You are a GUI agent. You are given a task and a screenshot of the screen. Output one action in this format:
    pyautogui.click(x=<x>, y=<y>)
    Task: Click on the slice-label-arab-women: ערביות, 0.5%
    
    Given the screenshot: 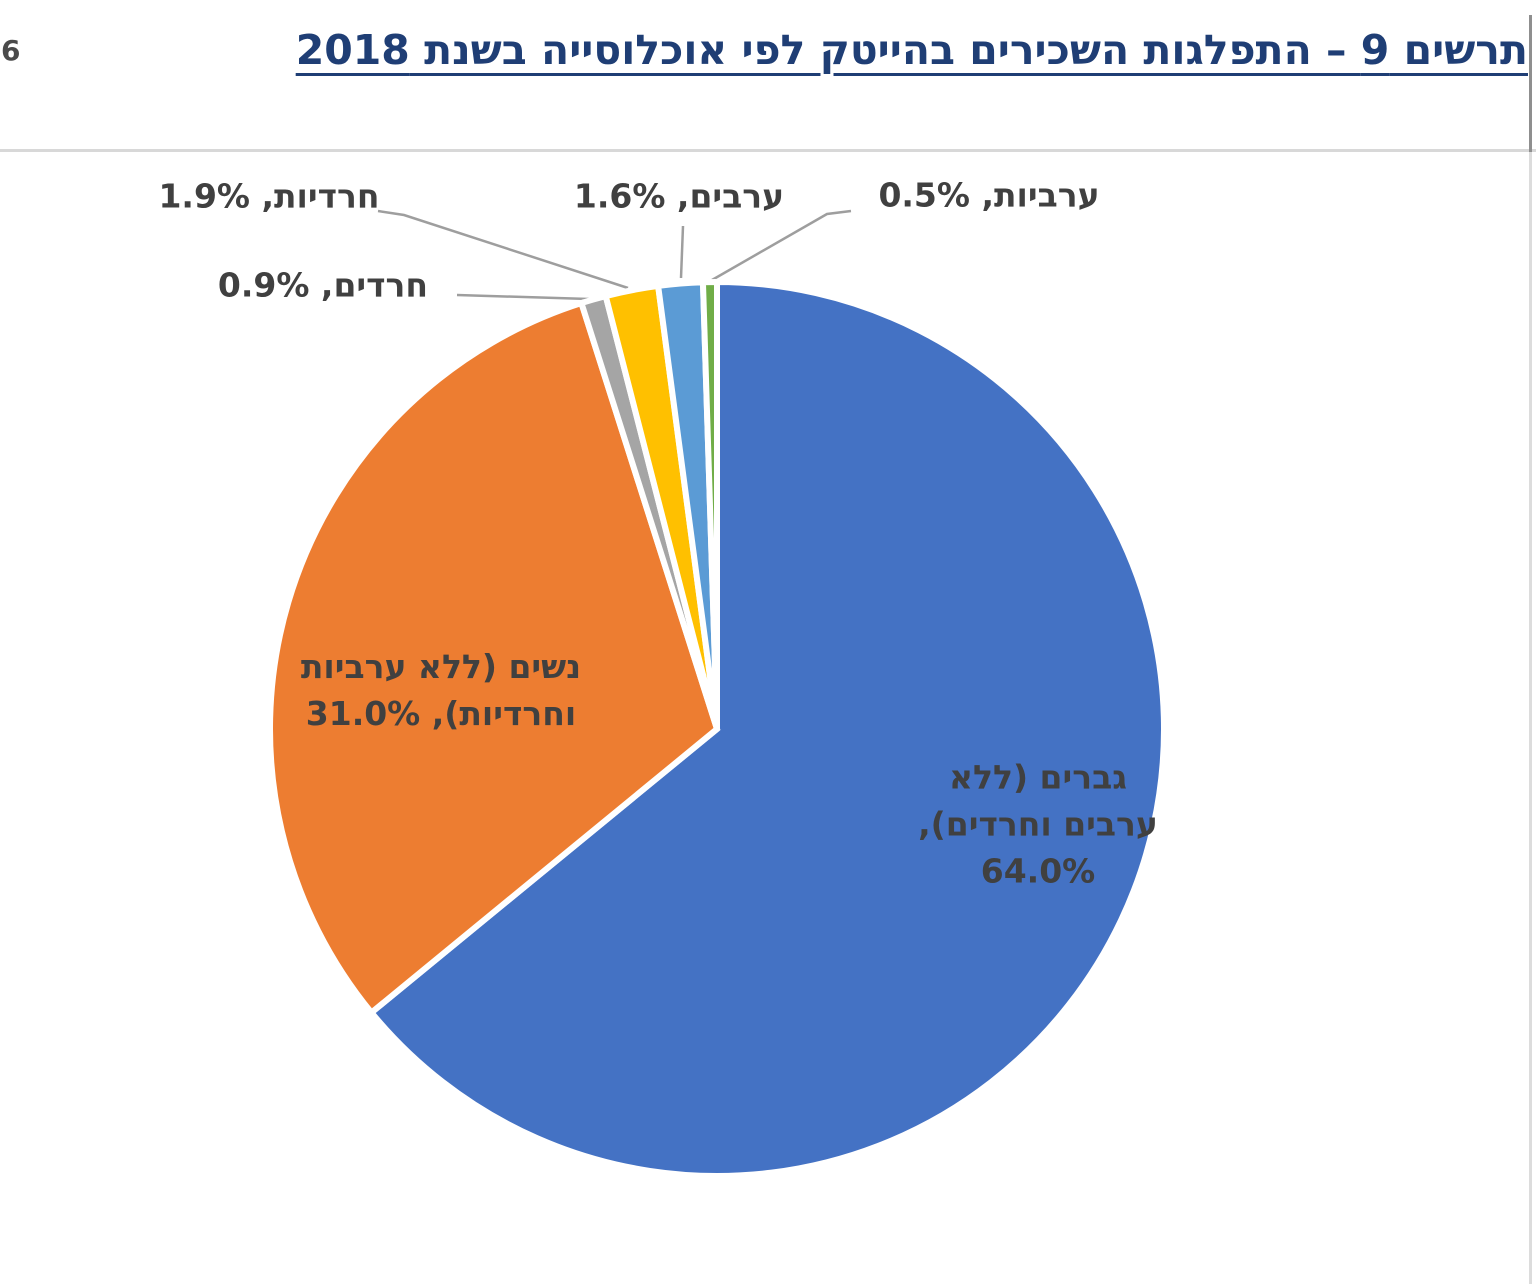 What is the action you would take?
    pyautogui.click(x=989, y=195)
    